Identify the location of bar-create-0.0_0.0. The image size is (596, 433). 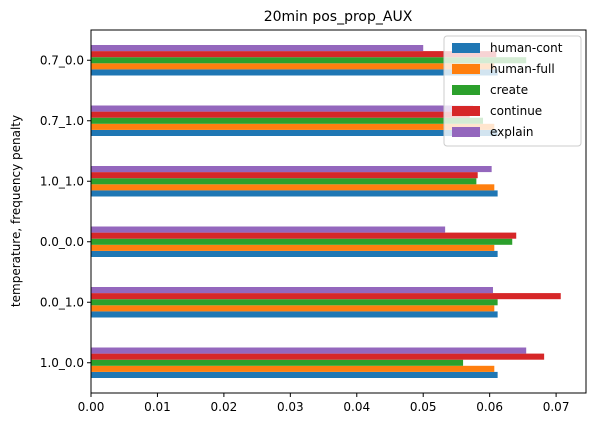
(302, 241).